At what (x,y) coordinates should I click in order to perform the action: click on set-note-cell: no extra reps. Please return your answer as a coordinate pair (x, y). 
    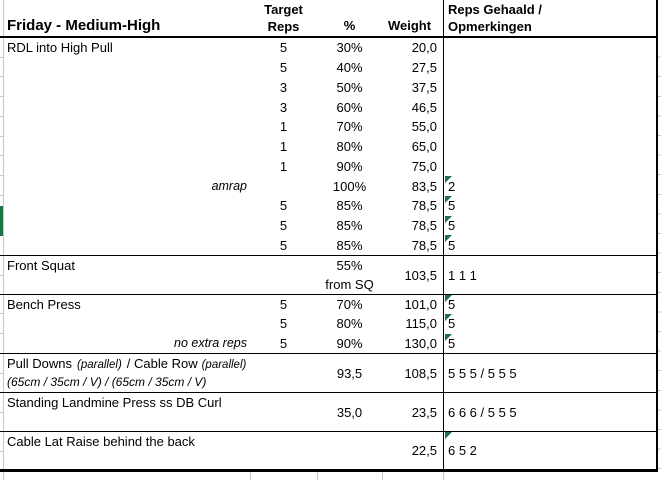
    Looking at the image, I should click on (127, 343).